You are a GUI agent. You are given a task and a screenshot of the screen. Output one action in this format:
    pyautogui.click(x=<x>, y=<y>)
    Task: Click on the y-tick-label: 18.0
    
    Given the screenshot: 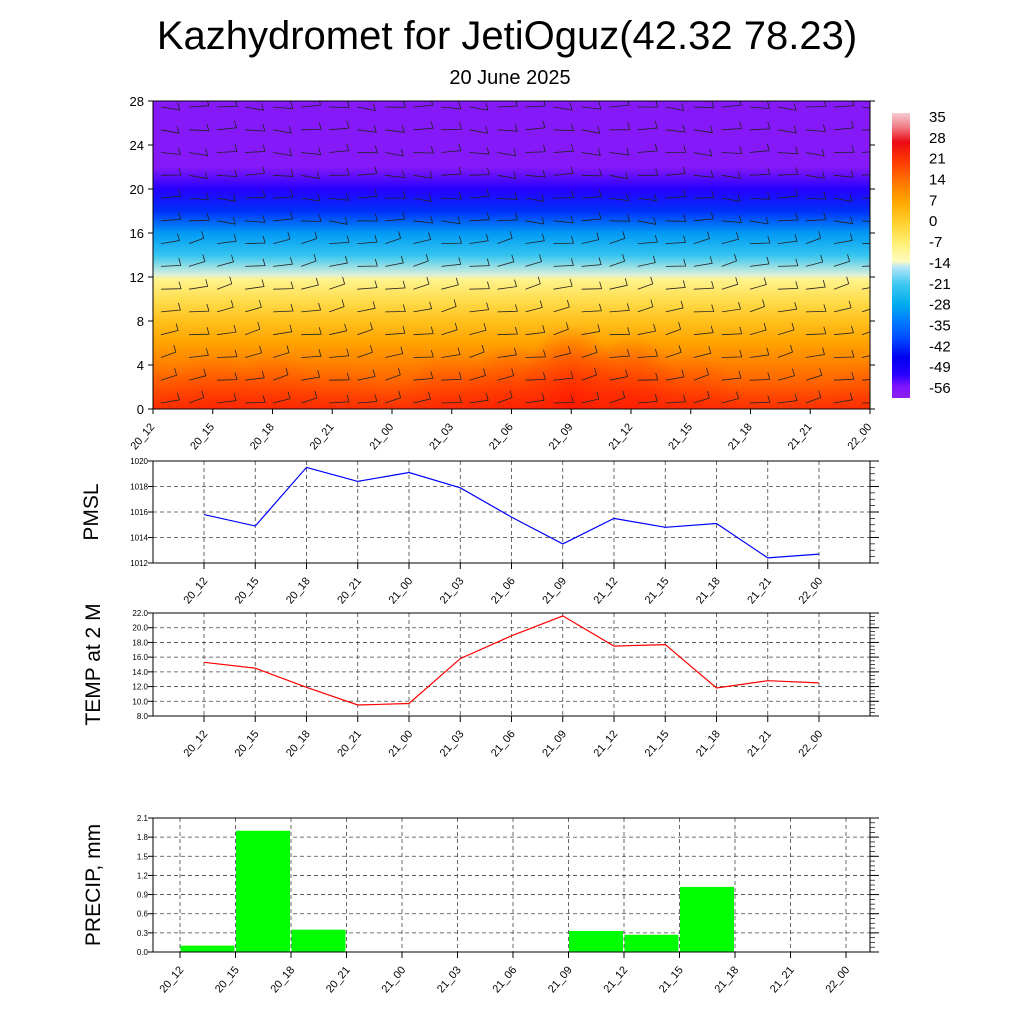 What is the action you would take?
    pyautogui.click(x=140, y=642)
    